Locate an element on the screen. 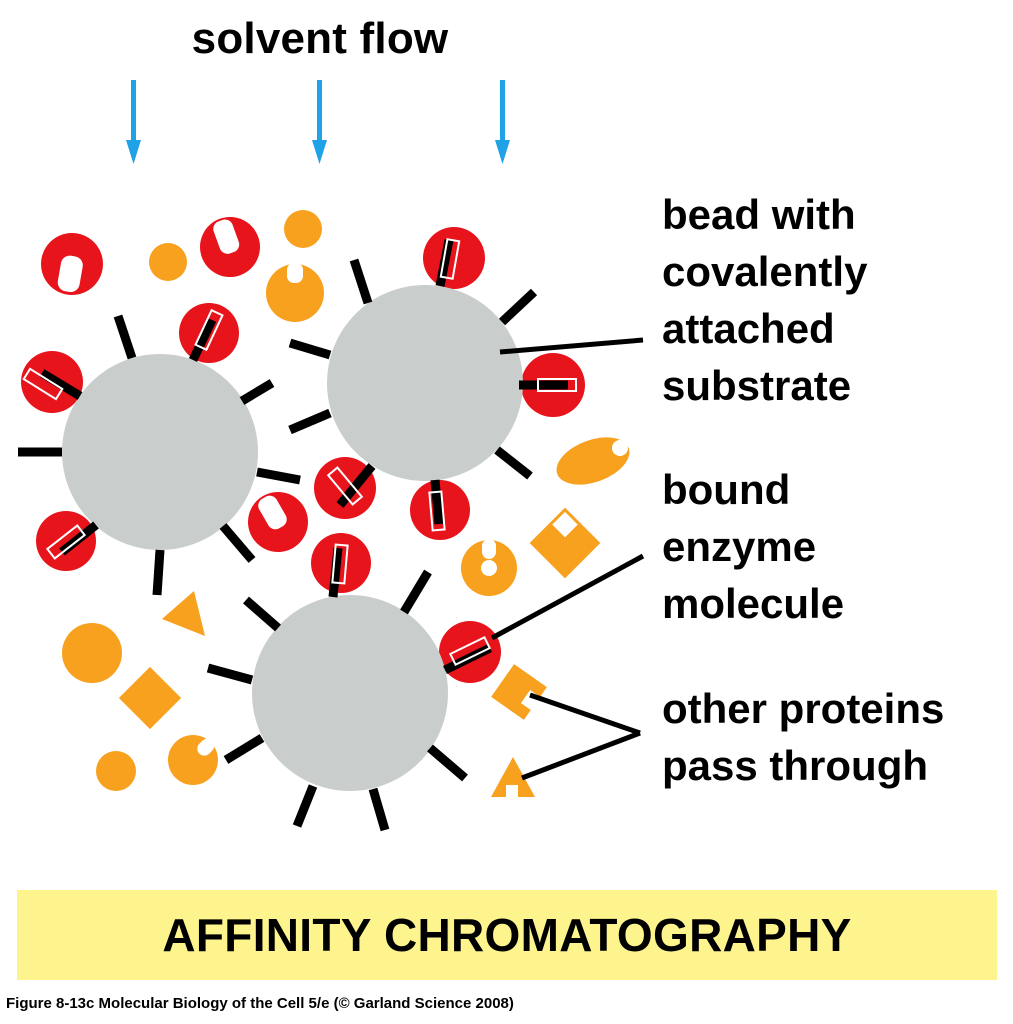  proteins-label-line: other proteins is located at coordinates (803, 708).